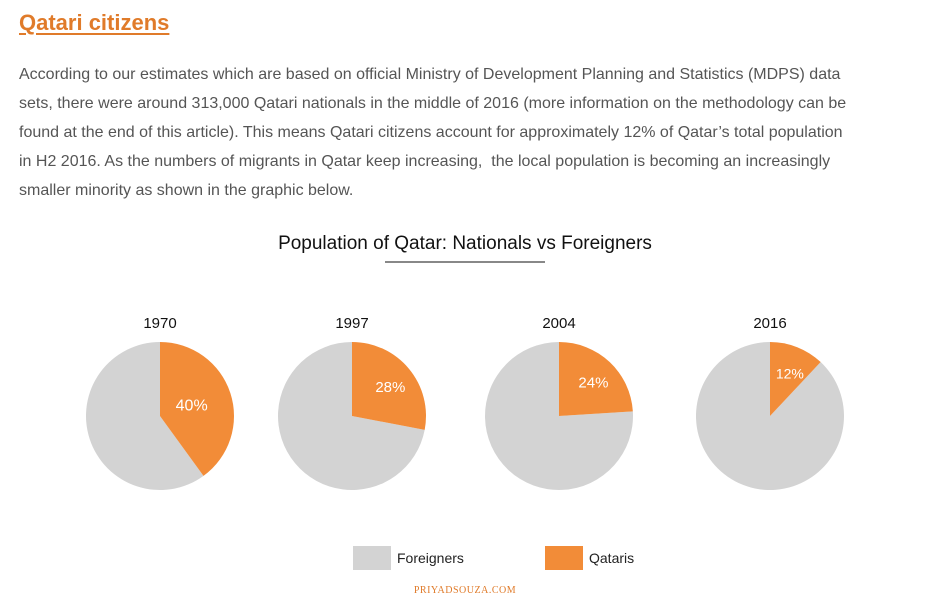 The height and width of the screenshot is (602, 940). What do you see at coordinates (593, 383) in the screenshot?
I see `pie-data-label: 24%` at bounding box center [593, 383].